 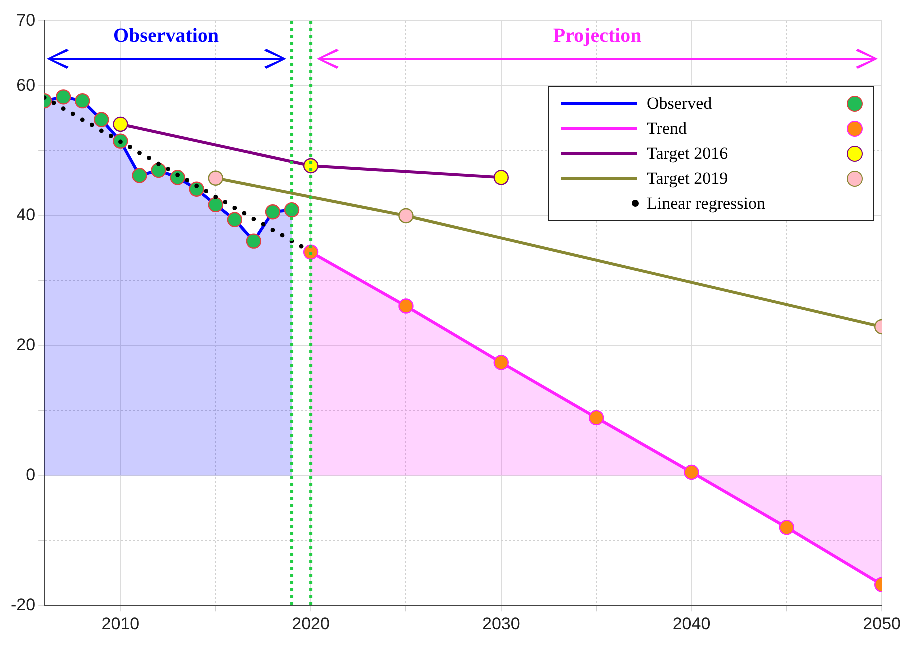 What do you see at coordinates (31, 474) in the screenshot?
I see `y-tick-label: 0` at bounding box center [31, 474].